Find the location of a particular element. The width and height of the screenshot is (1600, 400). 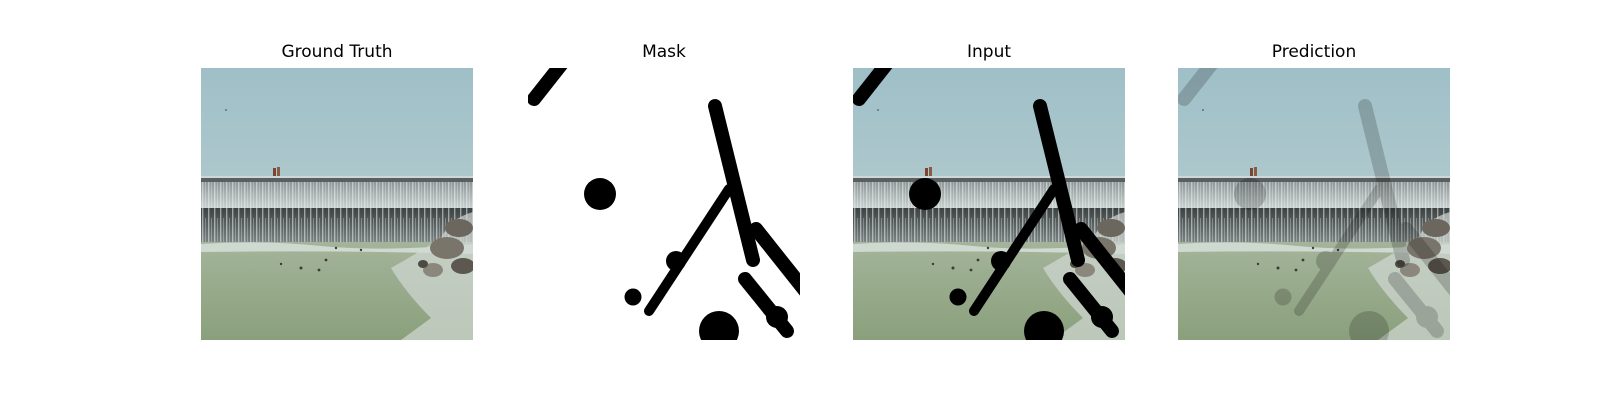

mask-image is located at coordinates (664, 204).